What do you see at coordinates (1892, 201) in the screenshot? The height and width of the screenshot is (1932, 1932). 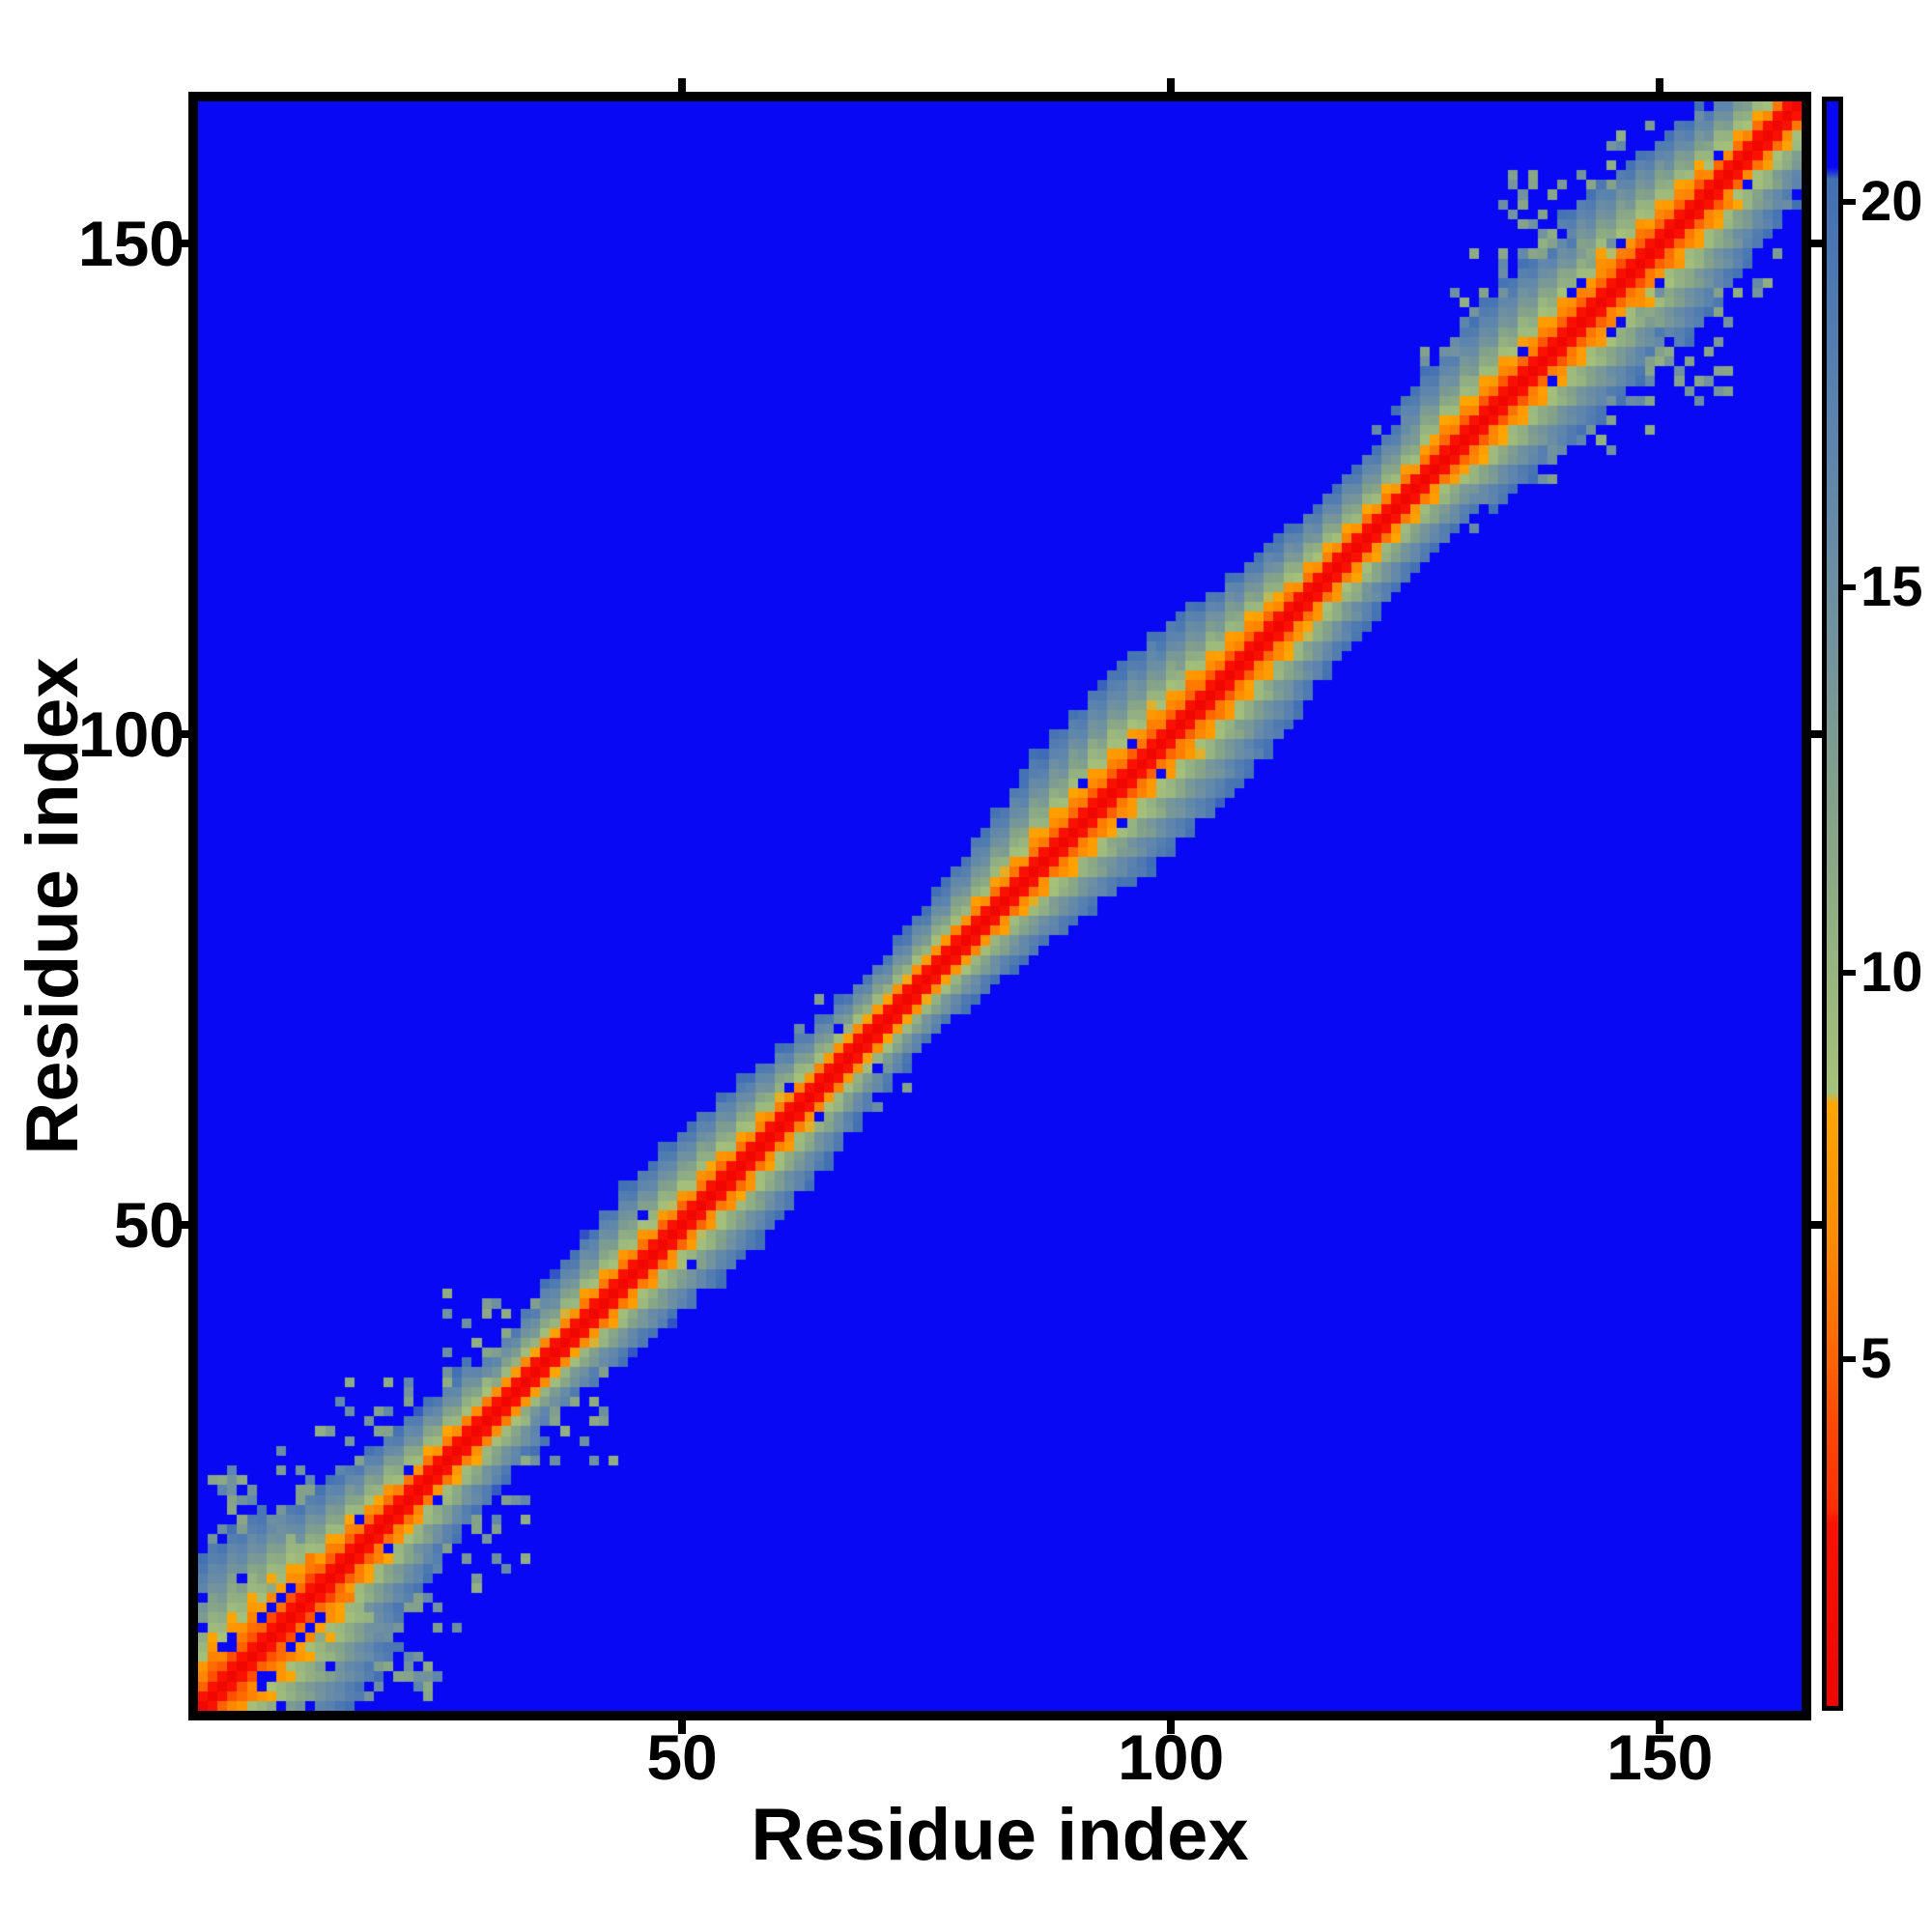 I see `colorbar-tick-label: 20` at bounding box center [1892, 201].